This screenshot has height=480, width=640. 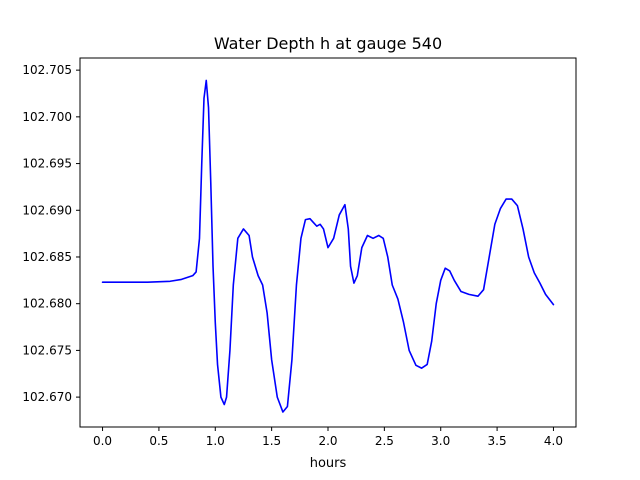 I want to click on x-axis: 0.0 0.5 1.0 1.5 2.0 2.5 3.0 3.5 4.0, so click(x=328, y=437).